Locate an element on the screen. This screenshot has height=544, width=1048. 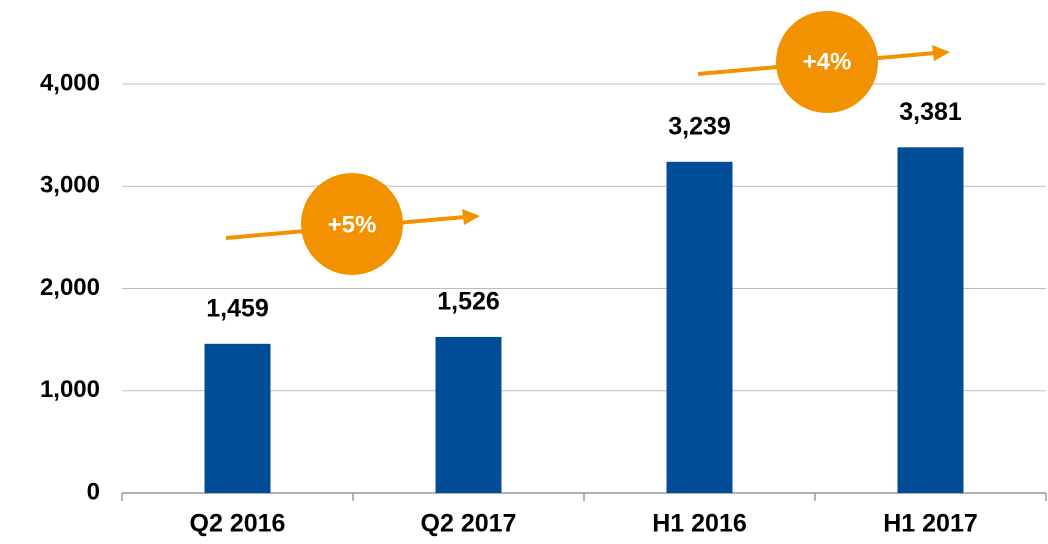
value-label: 1,459 is located at coordinates (237, 308).